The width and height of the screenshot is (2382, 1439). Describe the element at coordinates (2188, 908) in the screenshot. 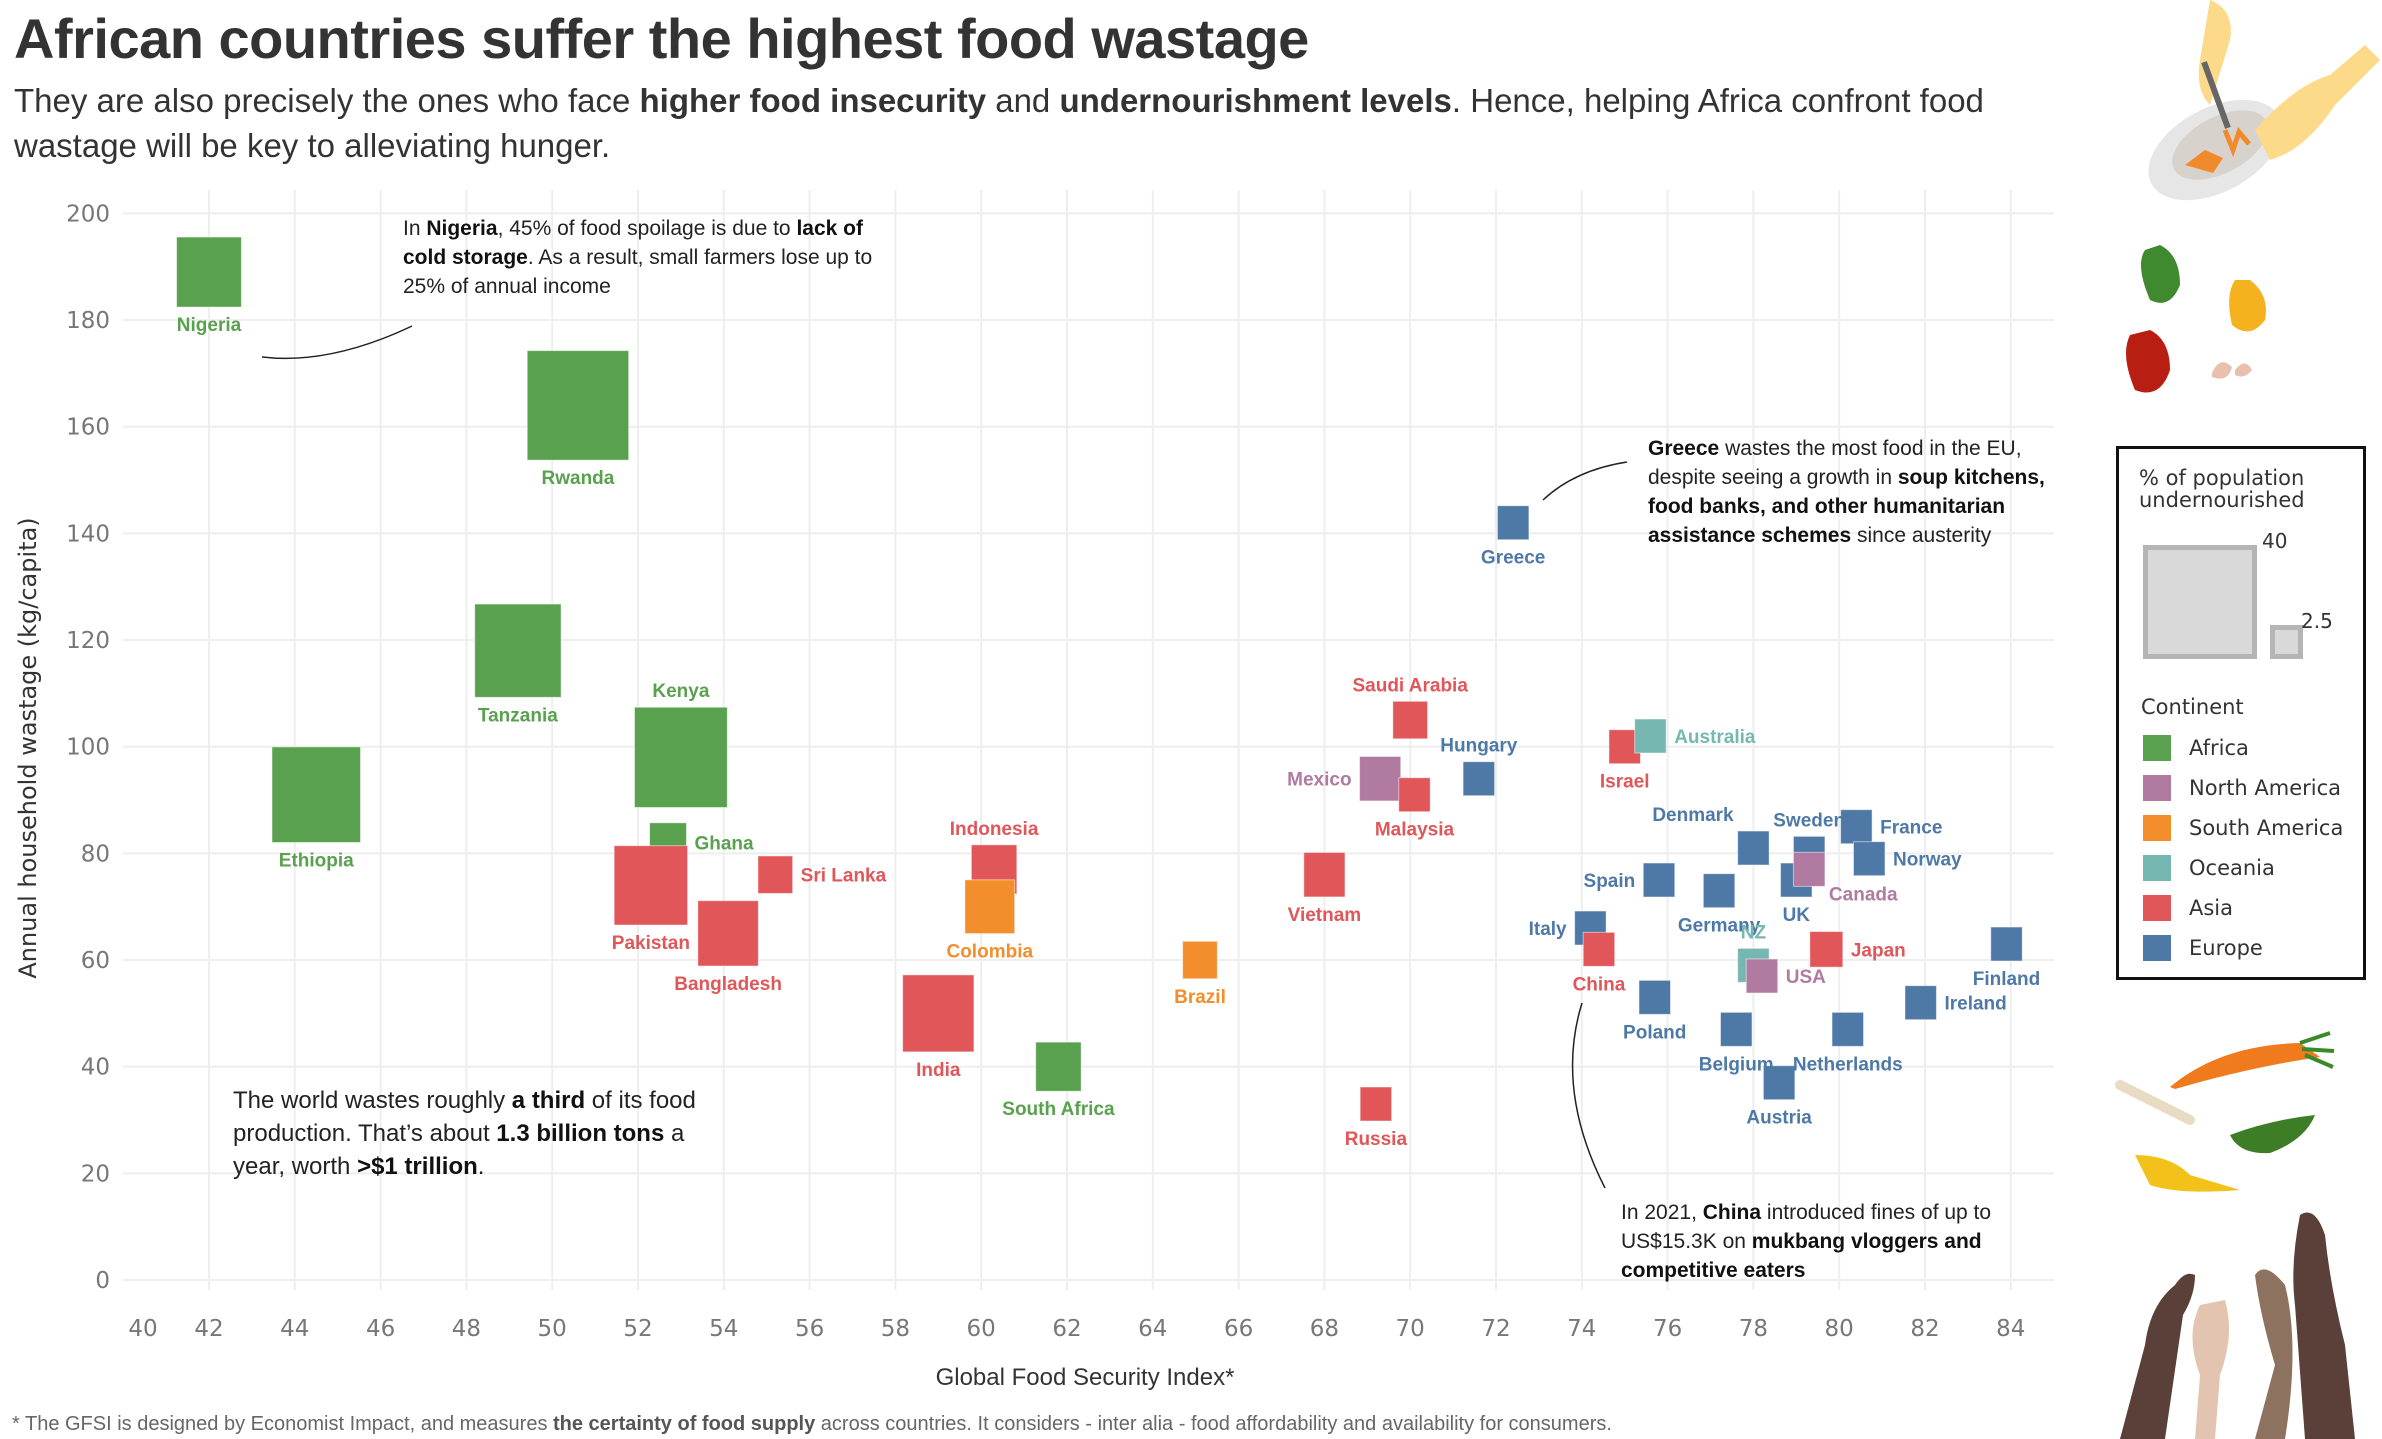

I see `legend-item-asia: Asia` at that location.